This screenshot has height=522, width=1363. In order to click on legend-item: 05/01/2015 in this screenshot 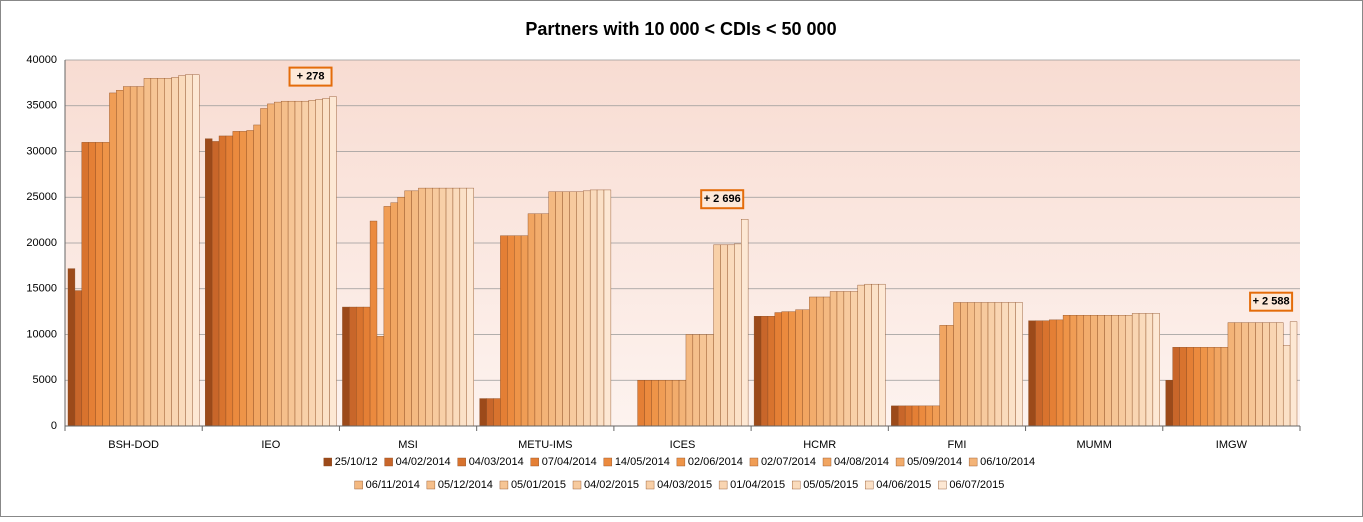, I will do `click(532, 485)`.